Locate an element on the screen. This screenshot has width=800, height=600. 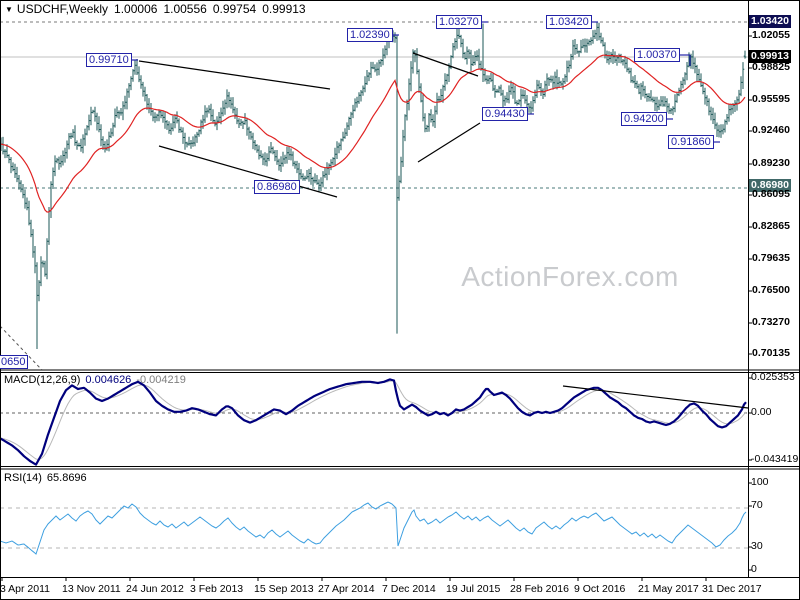
axis-label--0.043419: -0.043419 is located at coordinates (775, 459).